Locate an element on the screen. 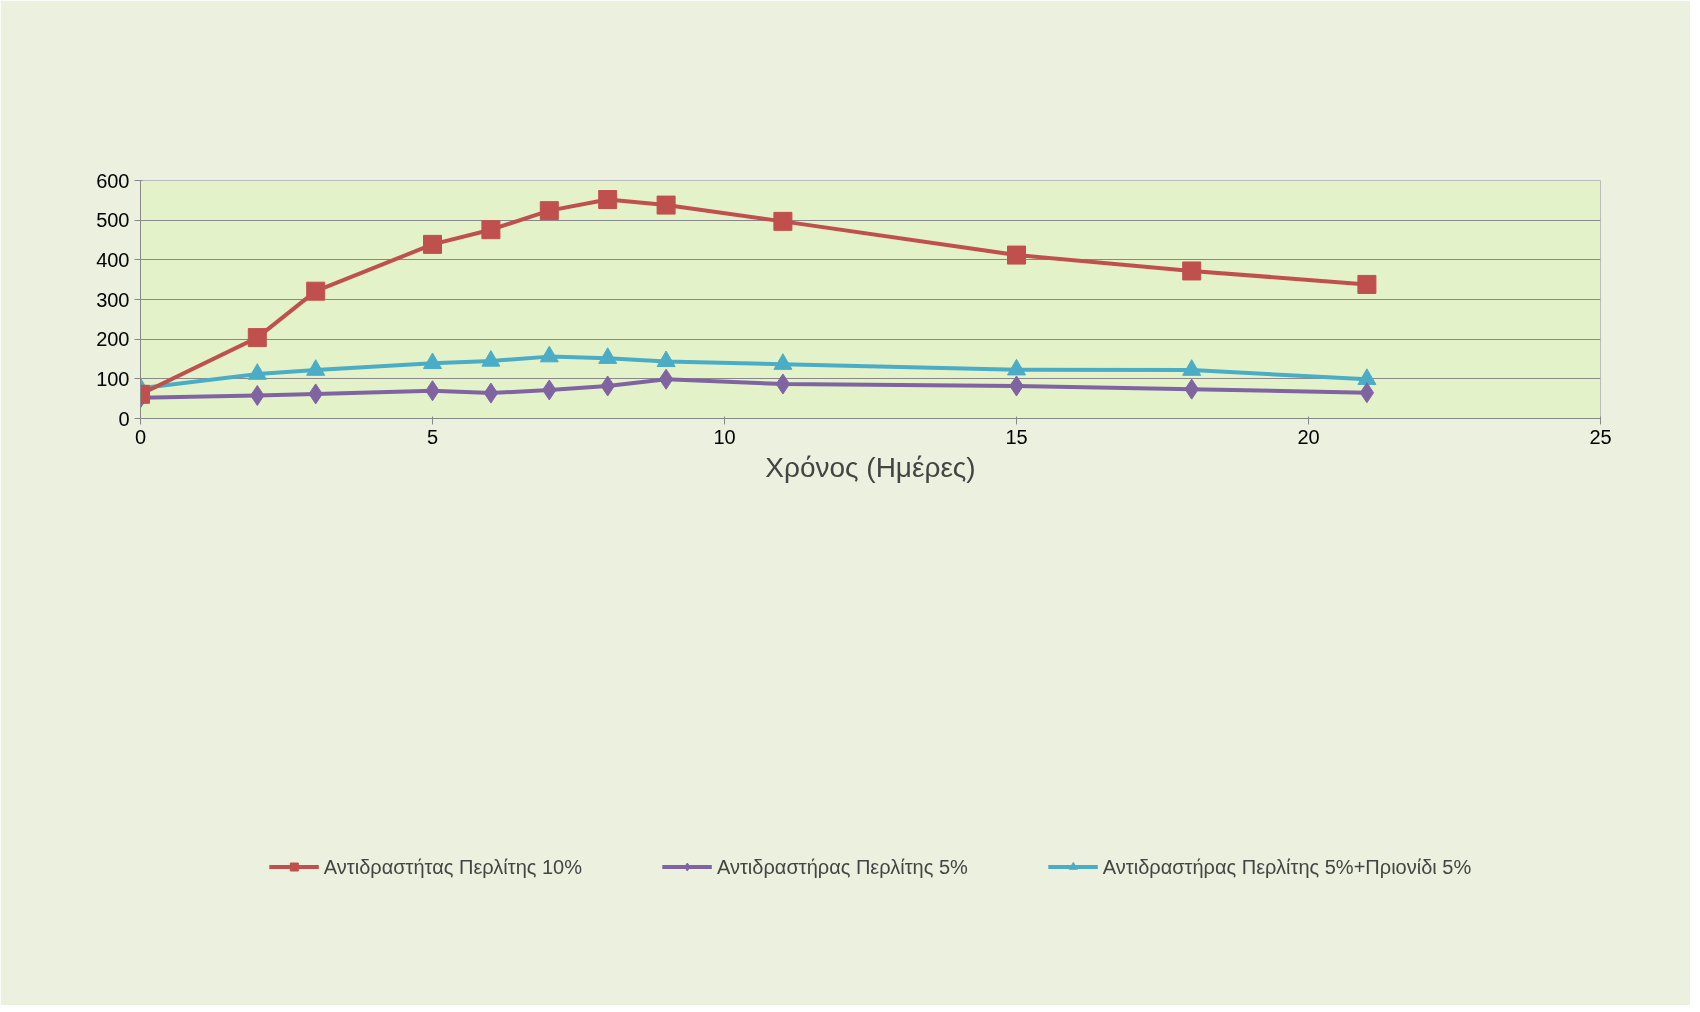 The height and width of the screenshot is (1012, 1700). x-tick-label: 25 is located at coordinates (1600, 436).